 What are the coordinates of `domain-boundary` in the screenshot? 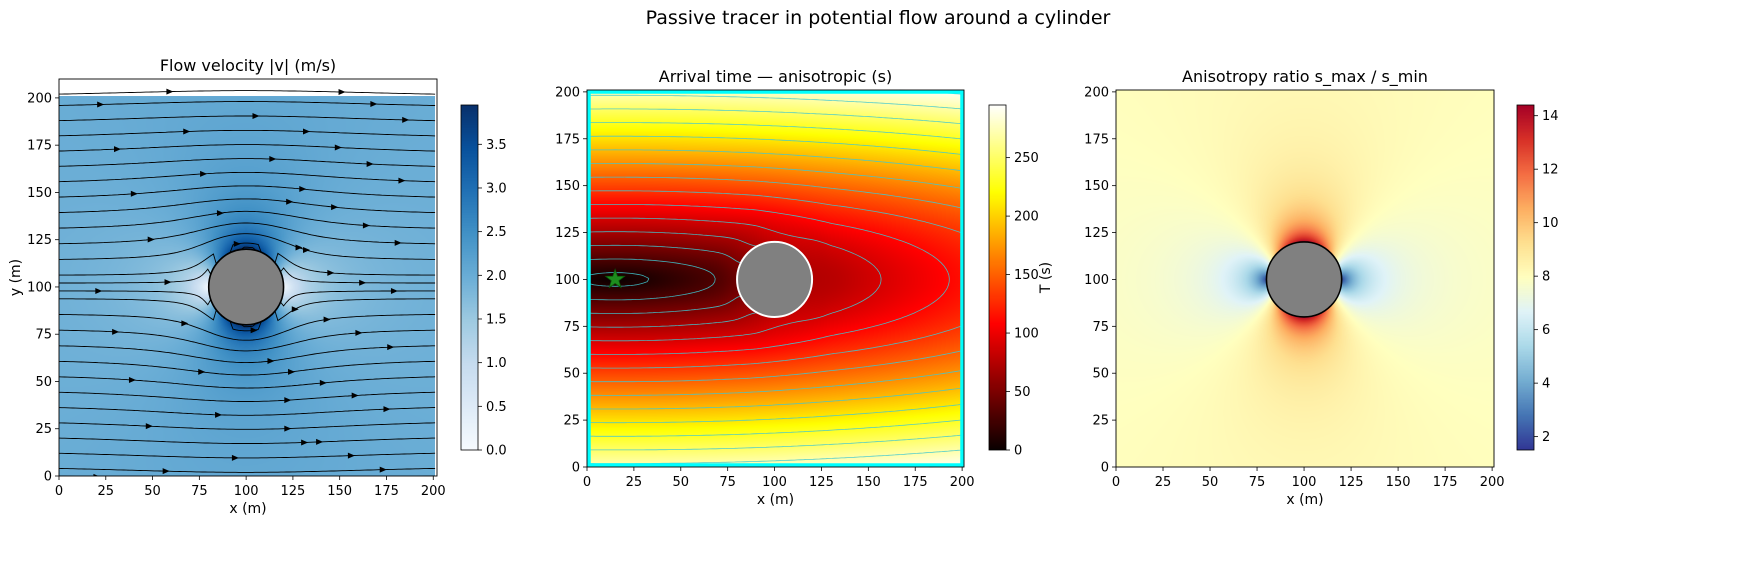 It's located at (775, 278).